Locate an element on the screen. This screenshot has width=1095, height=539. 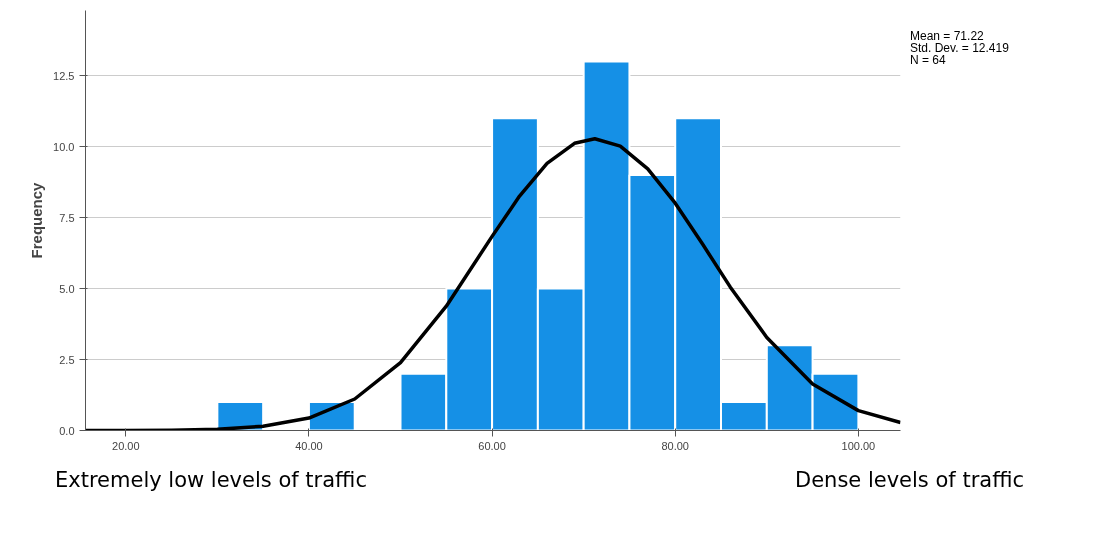
y-tick-label: 12.5 is located at coordinates (64, 75).